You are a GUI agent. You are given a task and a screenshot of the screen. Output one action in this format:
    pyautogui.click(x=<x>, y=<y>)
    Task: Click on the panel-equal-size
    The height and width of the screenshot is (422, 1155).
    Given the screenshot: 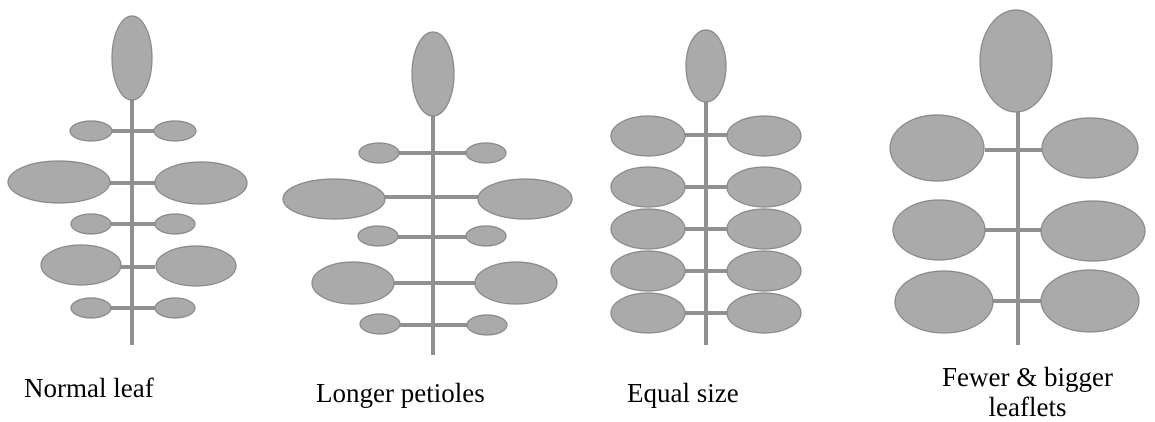 What is the action you would take?
    pyautogui.click(x=706, y=187)
    